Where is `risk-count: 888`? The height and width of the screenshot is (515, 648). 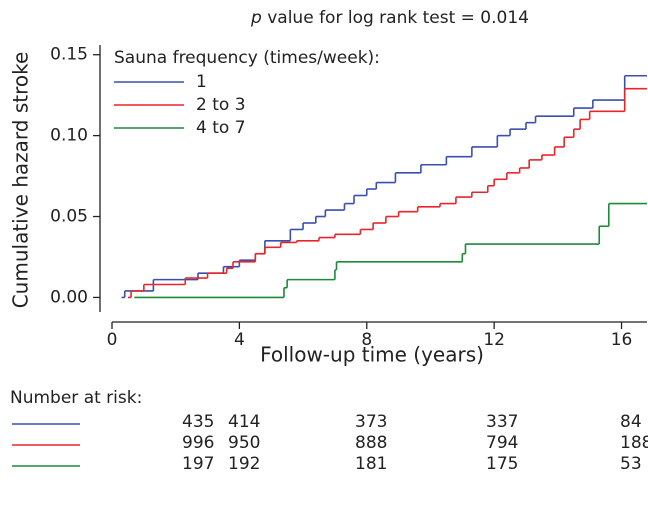
risk-count: 888 is located at coordinates (371, 443).